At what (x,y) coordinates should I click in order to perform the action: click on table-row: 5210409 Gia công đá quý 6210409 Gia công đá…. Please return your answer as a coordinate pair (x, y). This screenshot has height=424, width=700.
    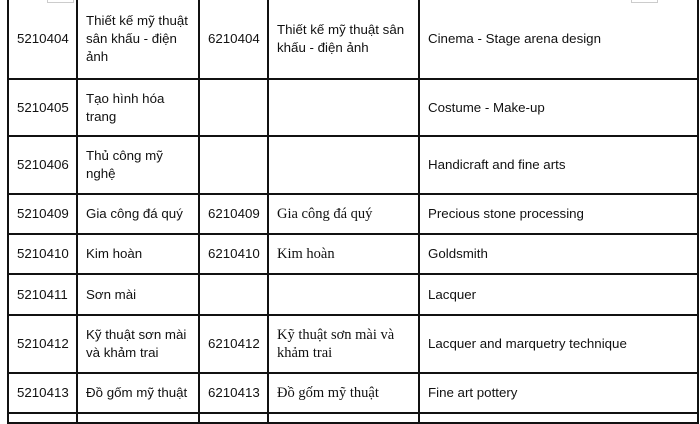
    Looking at the image, I should click on (353, 214).